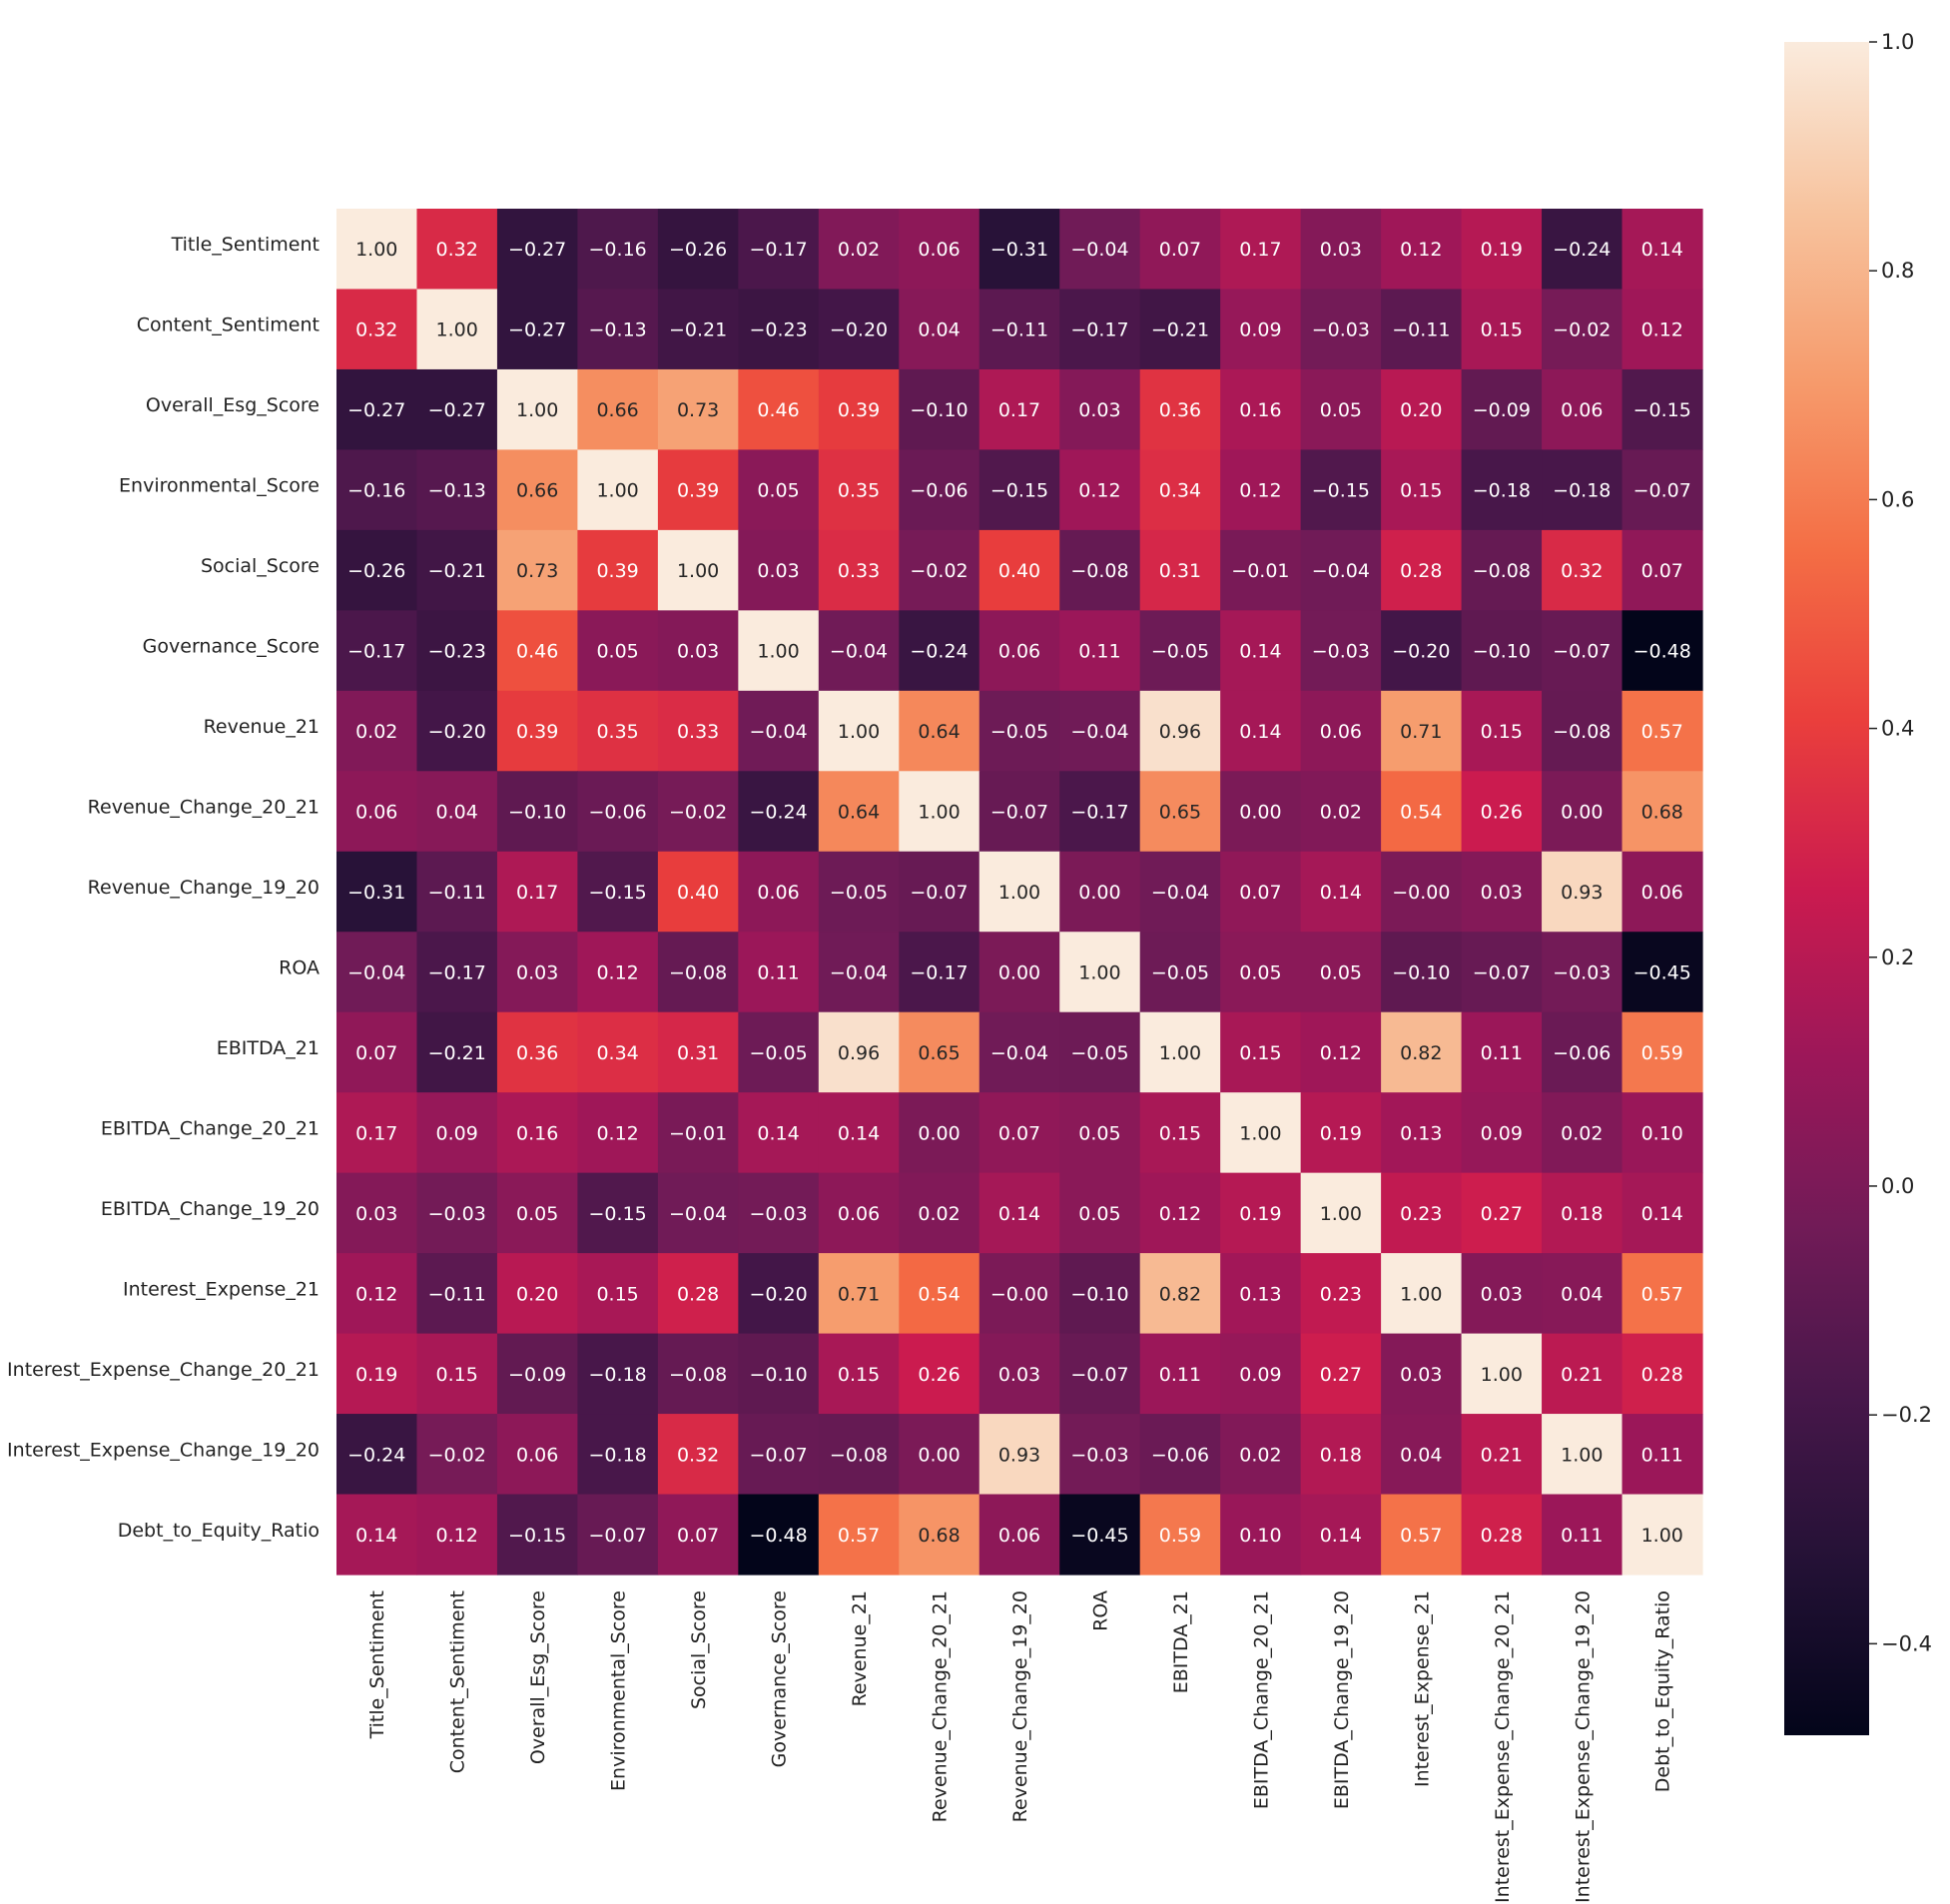  What do you see at coordinates (698, 732) in the screenshot?
I see `cell-value-label: 0.33` at bounding box center [698, 732].